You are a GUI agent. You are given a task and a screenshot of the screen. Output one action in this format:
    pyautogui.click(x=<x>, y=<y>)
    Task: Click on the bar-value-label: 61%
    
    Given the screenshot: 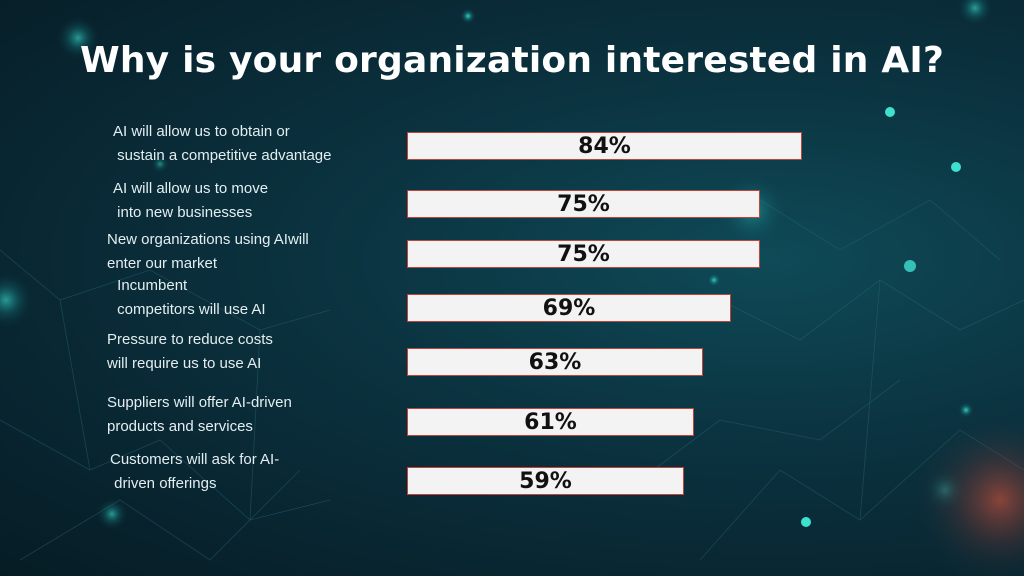 What is the action you would take?
    pyautogui.click(x=550, y=422)
    